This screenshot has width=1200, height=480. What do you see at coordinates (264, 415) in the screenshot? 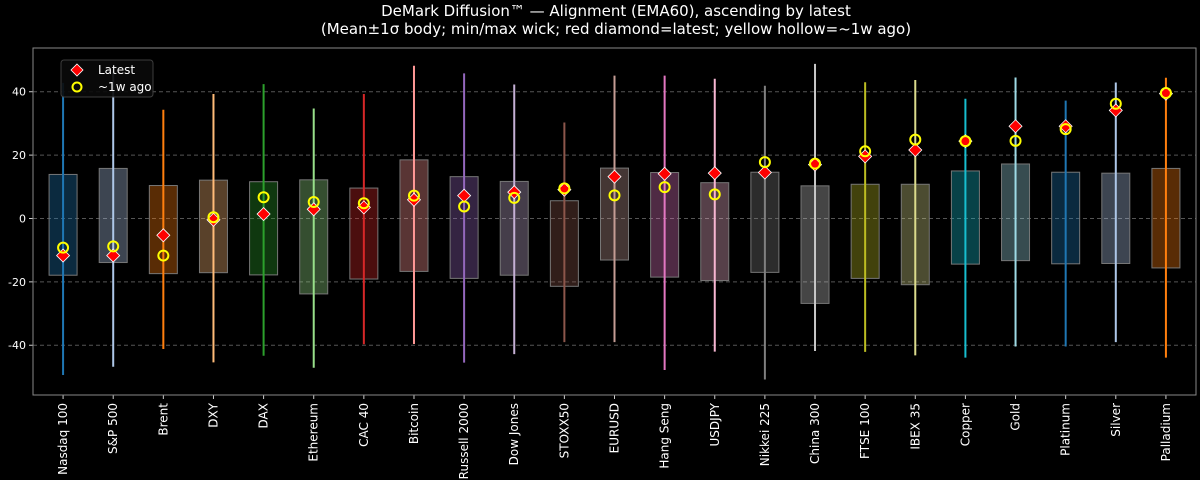
I see `x-tick-label: DAX` at bounding box center [264, 415].